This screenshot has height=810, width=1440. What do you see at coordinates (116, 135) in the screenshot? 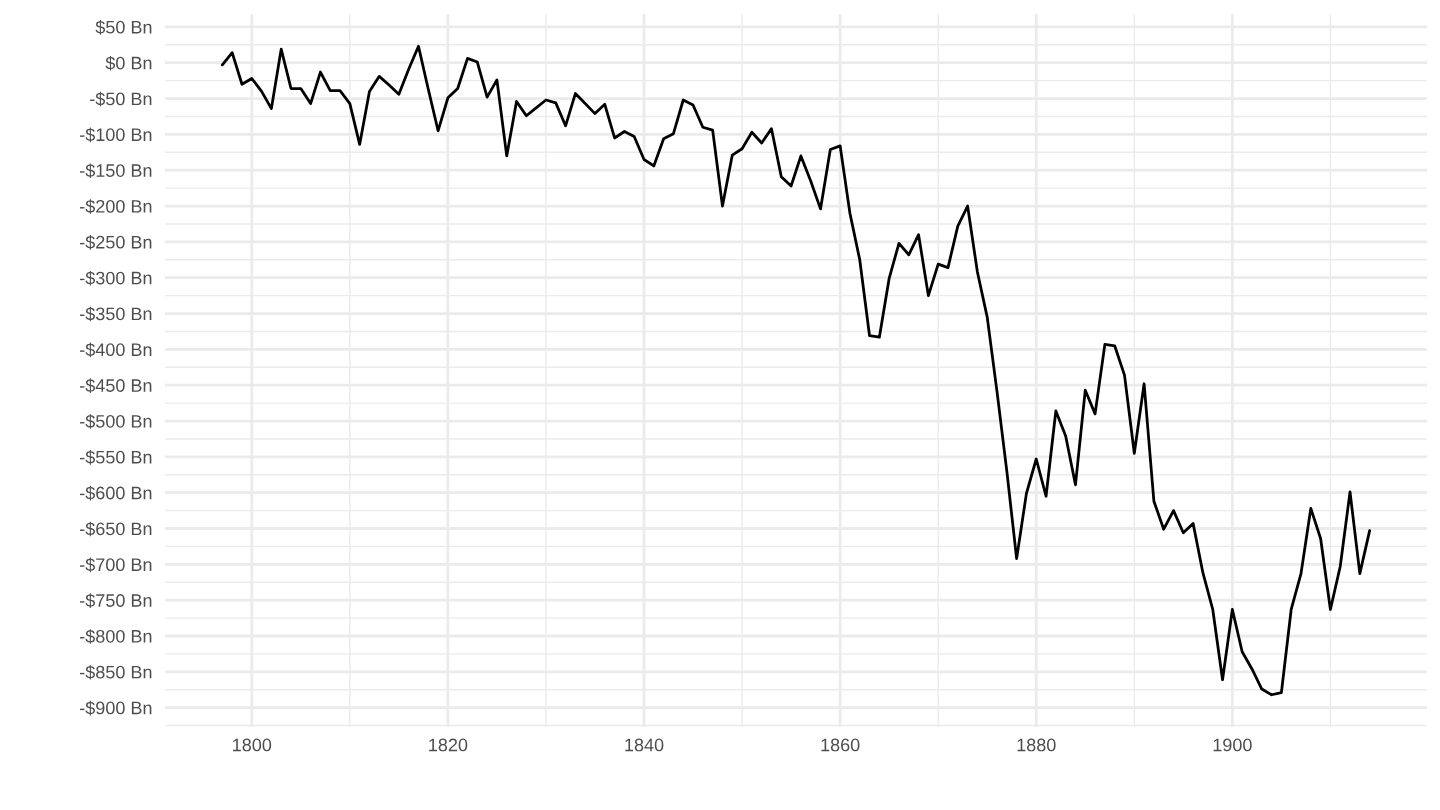
I see `y-tick-label: -$100 Bn` at bounding box center [116, 135].